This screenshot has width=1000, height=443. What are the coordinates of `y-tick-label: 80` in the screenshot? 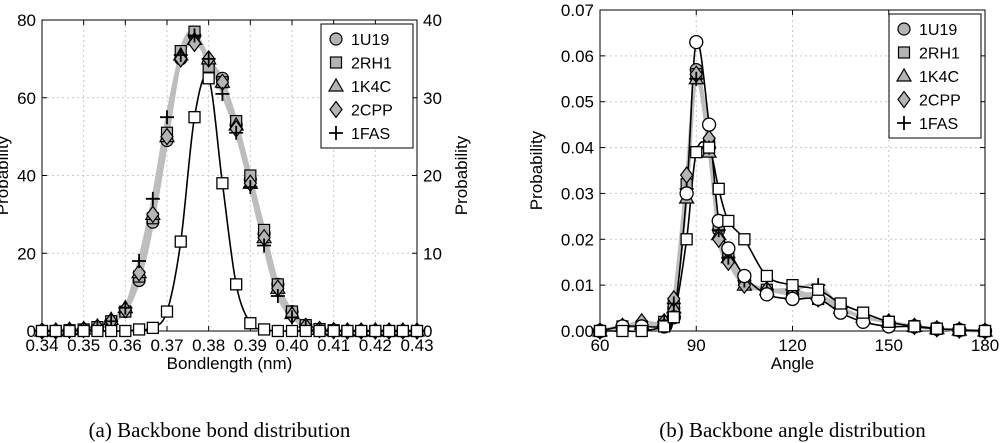 It's located at (26, 20).